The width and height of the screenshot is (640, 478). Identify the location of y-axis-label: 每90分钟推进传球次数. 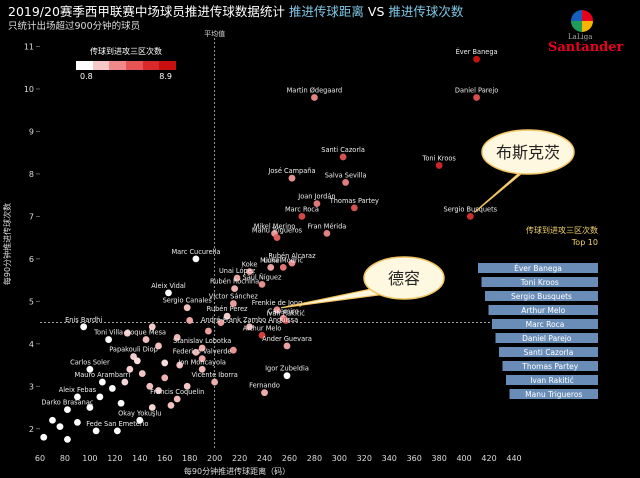
(7, 244).